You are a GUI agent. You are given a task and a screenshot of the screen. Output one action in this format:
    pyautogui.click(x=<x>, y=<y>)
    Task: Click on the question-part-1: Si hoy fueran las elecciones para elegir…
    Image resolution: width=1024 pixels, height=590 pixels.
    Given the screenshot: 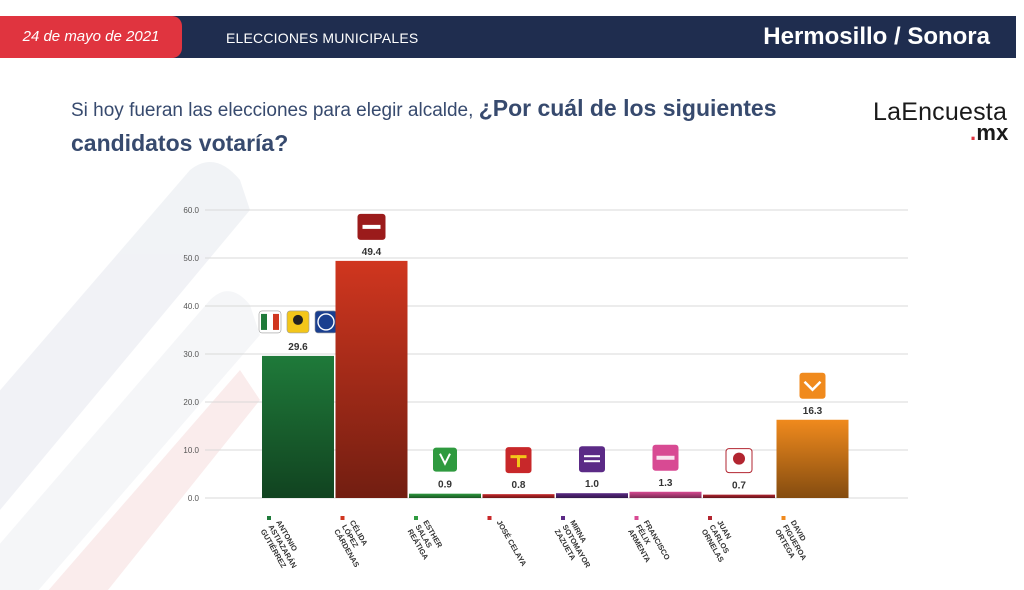 What is the action you would take?
    pyautogui.click(x=275, y=110)
    